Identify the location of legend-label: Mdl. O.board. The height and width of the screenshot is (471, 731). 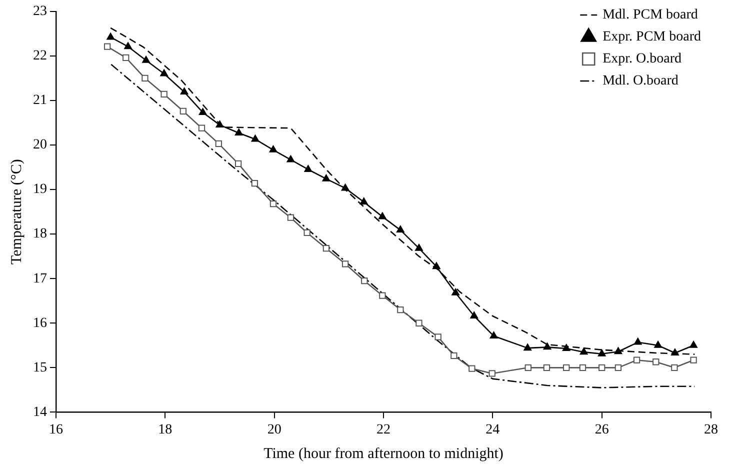
(640, 81).